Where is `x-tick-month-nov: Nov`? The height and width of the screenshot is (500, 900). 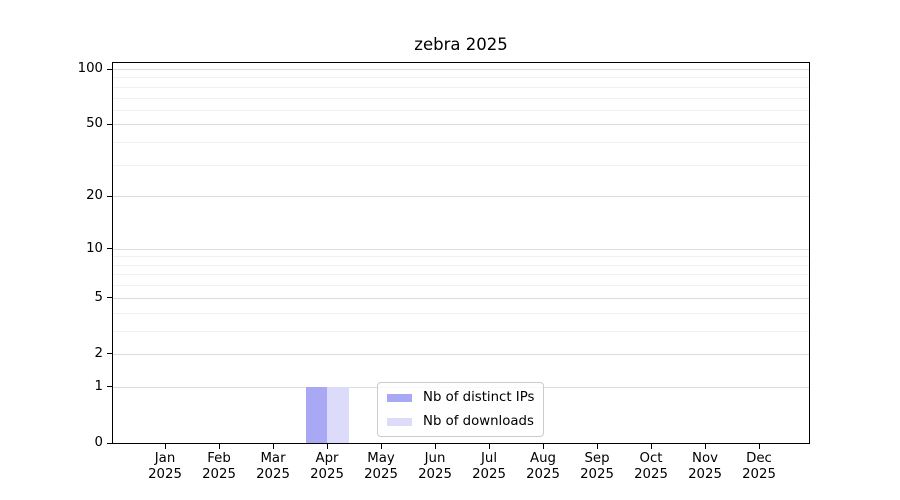 x-tick-month-nov: Nov is located at coordinates (705, 458).